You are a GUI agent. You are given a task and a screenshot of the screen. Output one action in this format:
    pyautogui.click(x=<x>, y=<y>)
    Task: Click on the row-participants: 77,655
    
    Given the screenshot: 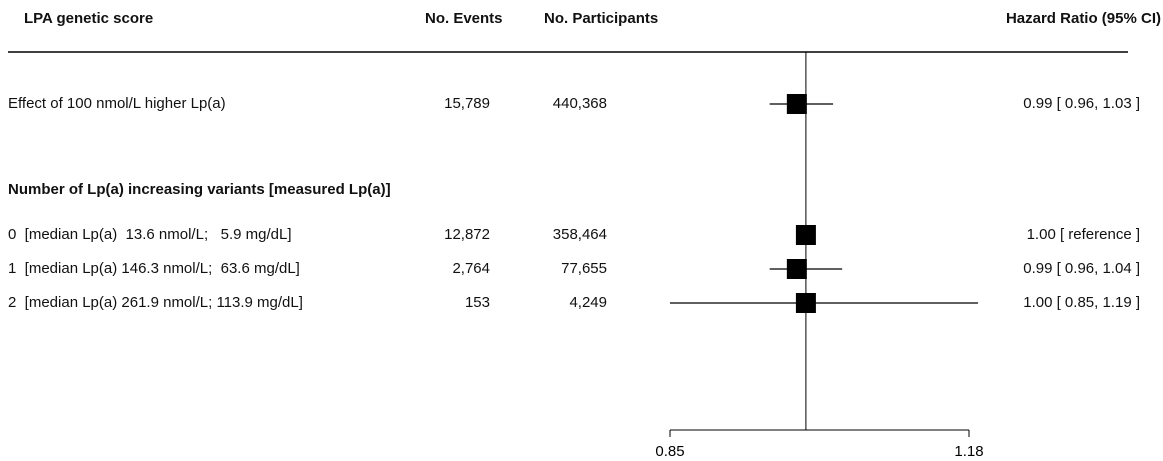 What is the action you would take?
    pyautogui.click(x=584, y=268)
    